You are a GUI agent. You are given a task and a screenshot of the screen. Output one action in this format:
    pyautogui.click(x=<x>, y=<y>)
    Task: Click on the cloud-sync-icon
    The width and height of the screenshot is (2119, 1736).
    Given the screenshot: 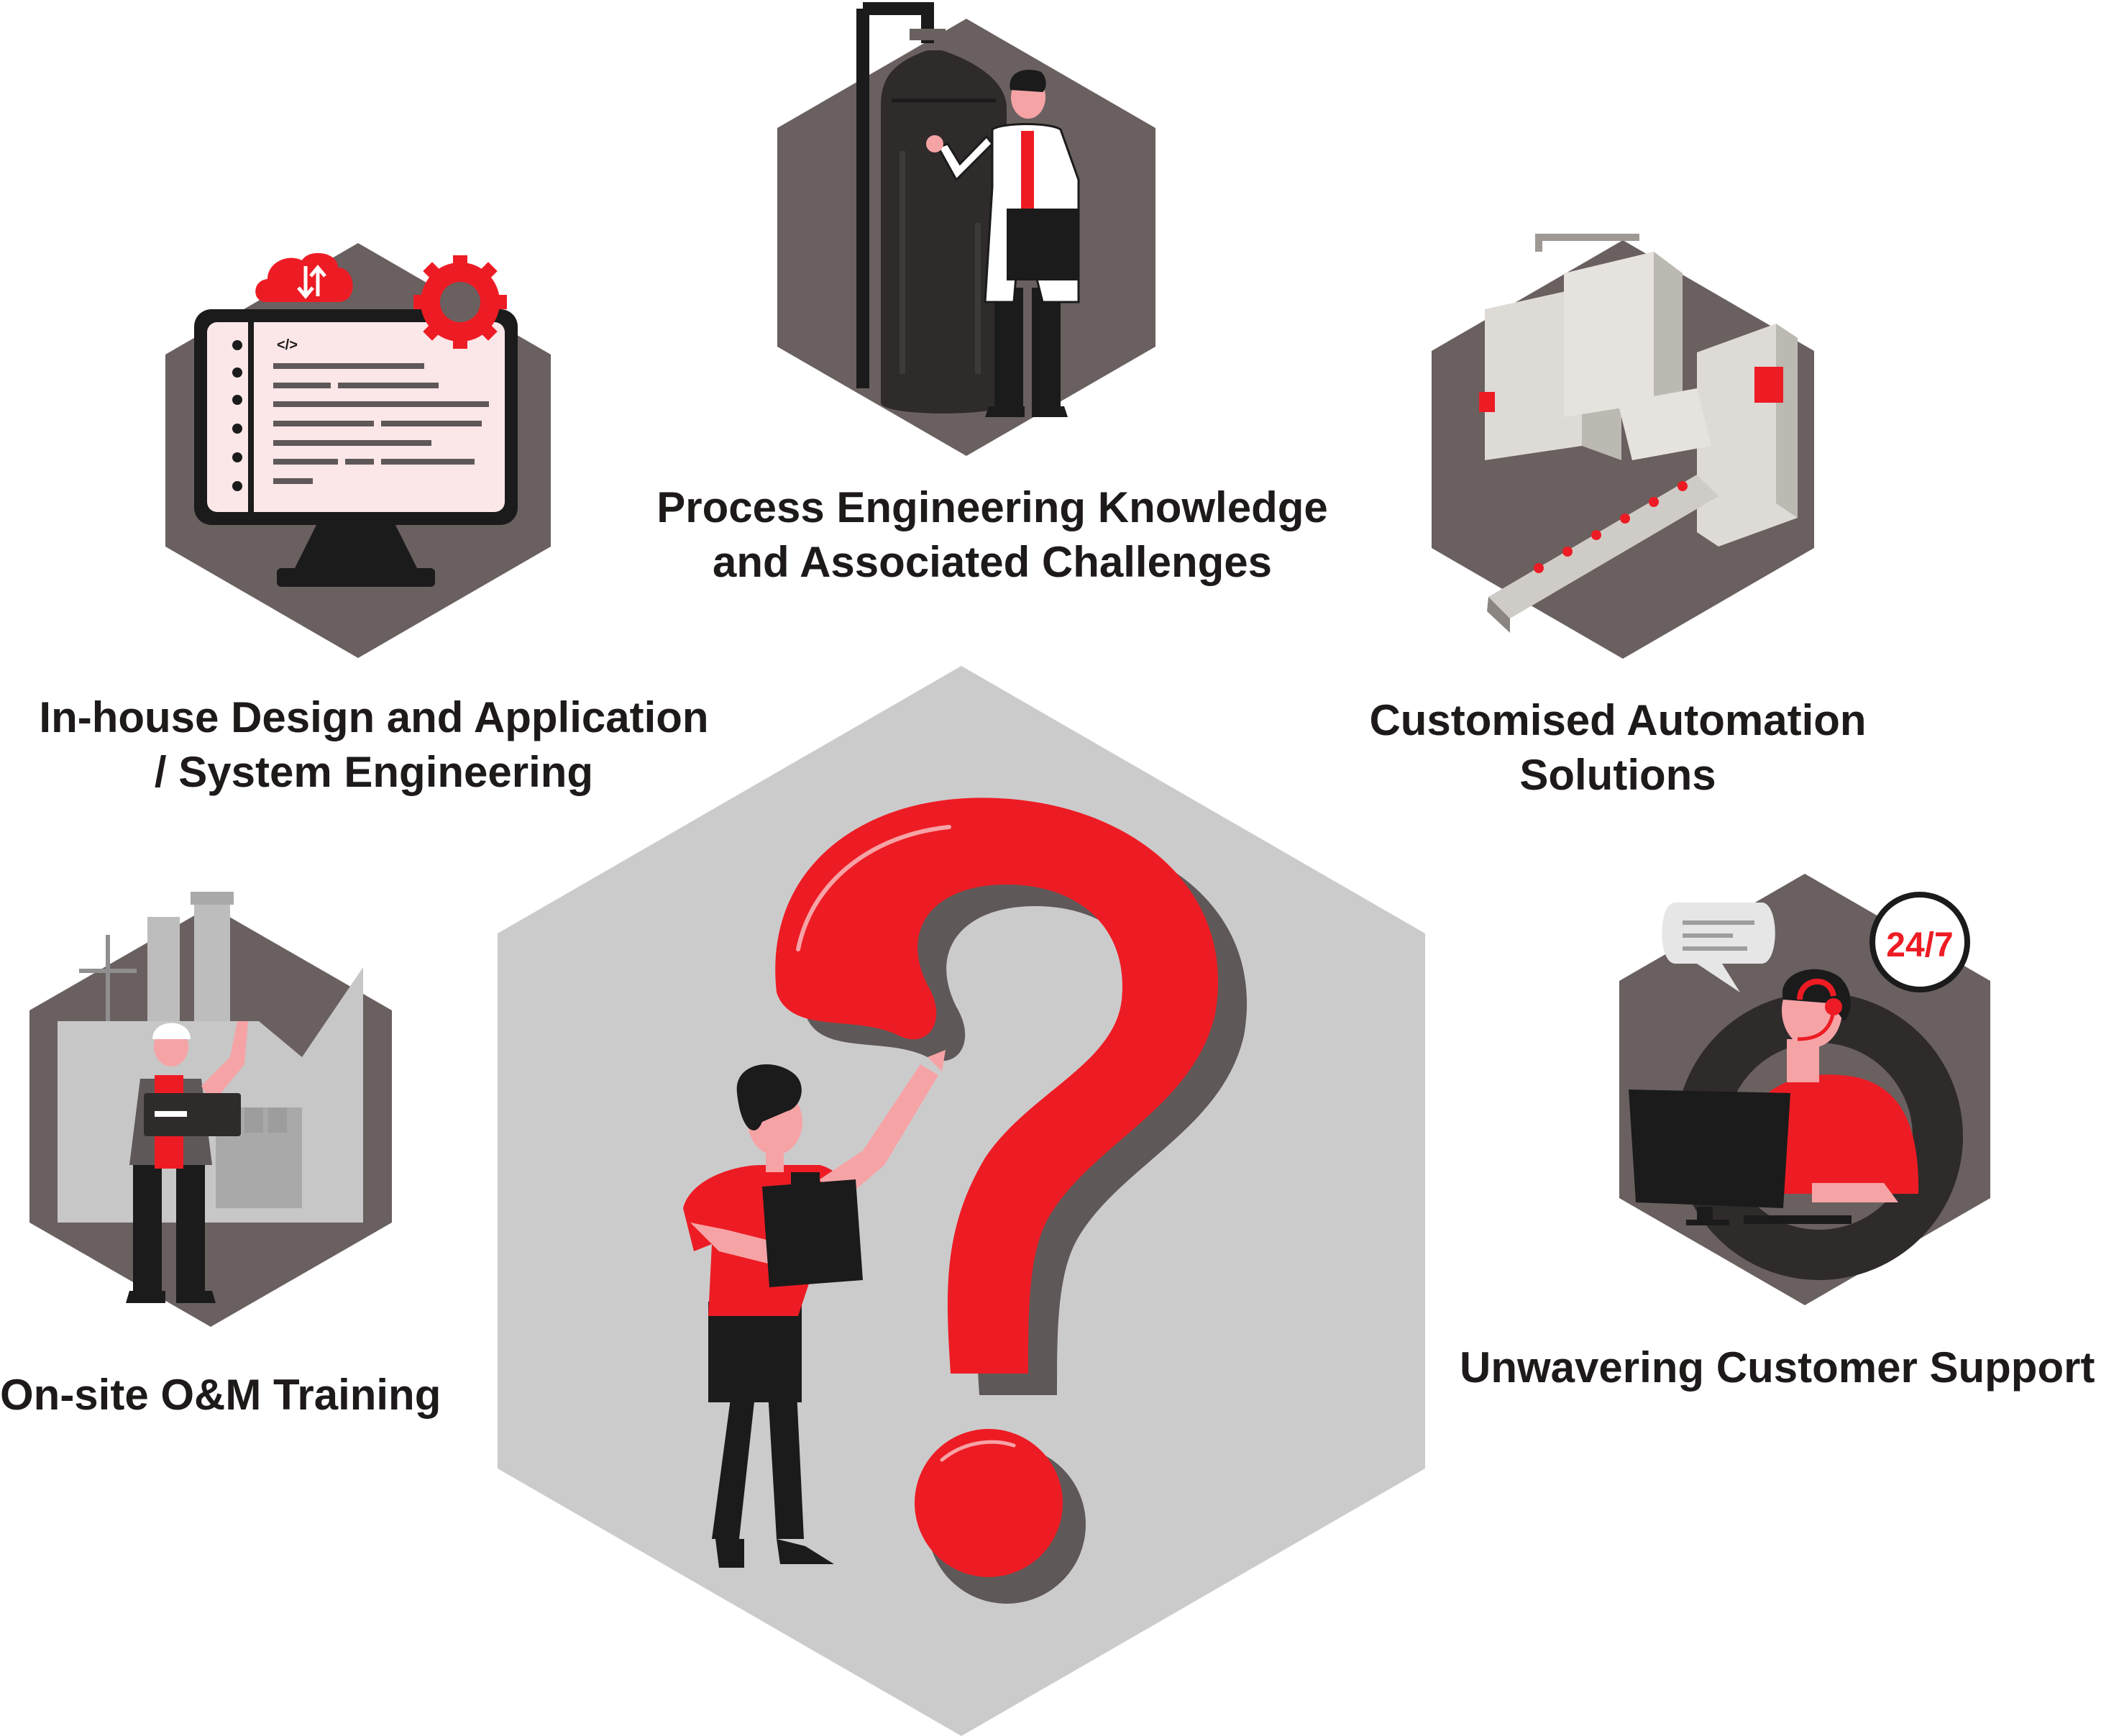 What is the action you would take?
    pyautogui.click(x=304, y=277)
    